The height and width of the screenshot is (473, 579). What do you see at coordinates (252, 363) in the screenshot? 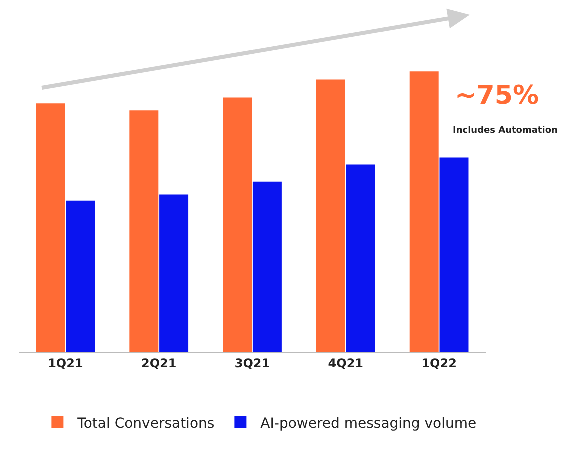
I see `x-tick-label: 3Q21` at bounding box center [252, 363].